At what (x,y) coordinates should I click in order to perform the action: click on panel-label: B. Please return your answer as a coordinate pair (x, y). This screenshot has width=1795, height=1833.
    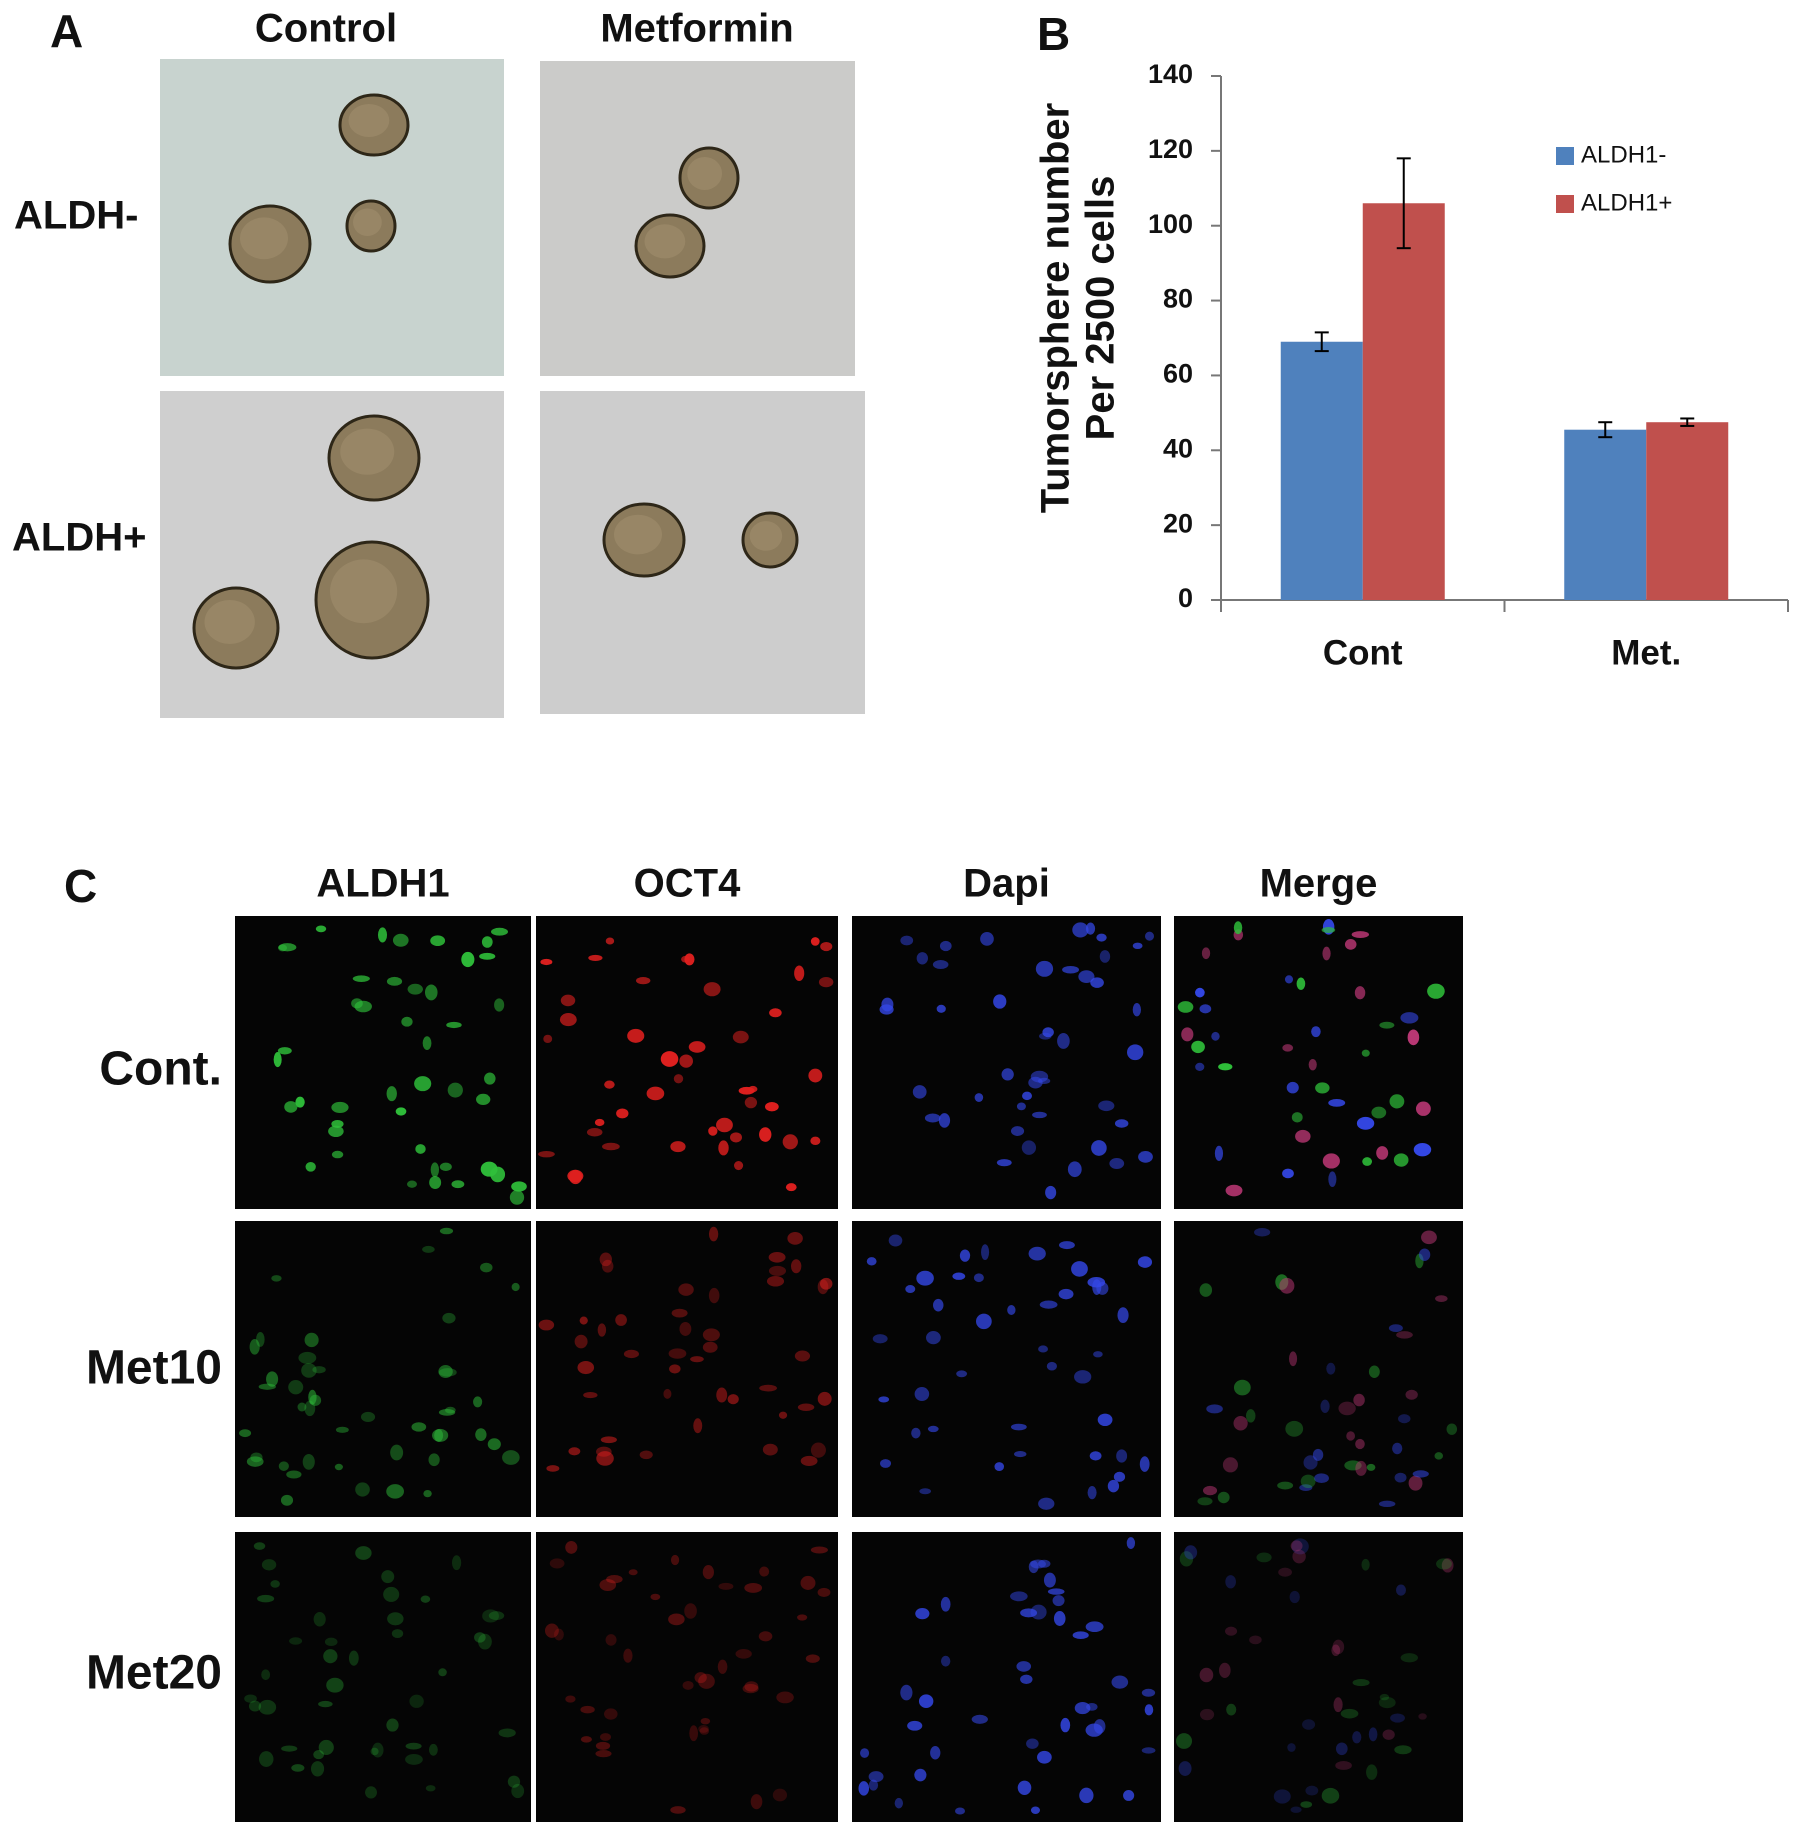
    Looking at the image, I should click on (1053, 34).